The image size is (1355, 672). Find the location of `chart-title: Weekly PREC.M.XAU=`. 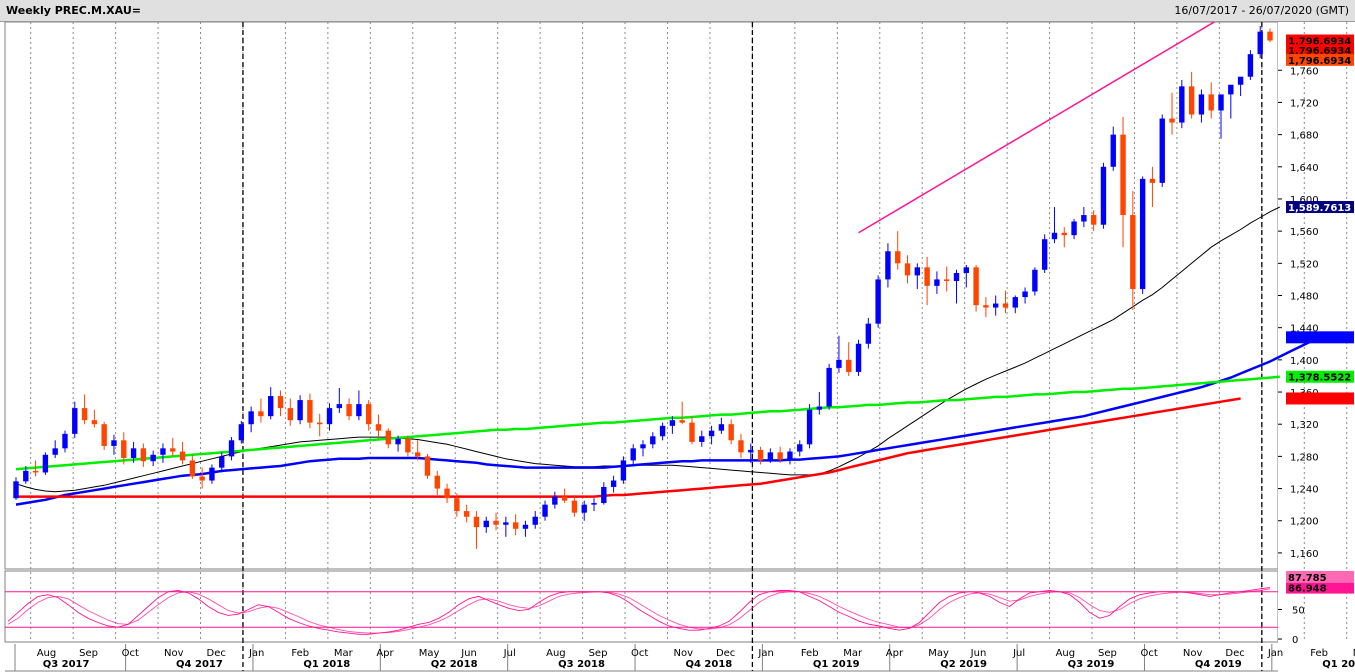

chart-title: Weekly PREC.M.XAU= is located at coordinates (73, 10).